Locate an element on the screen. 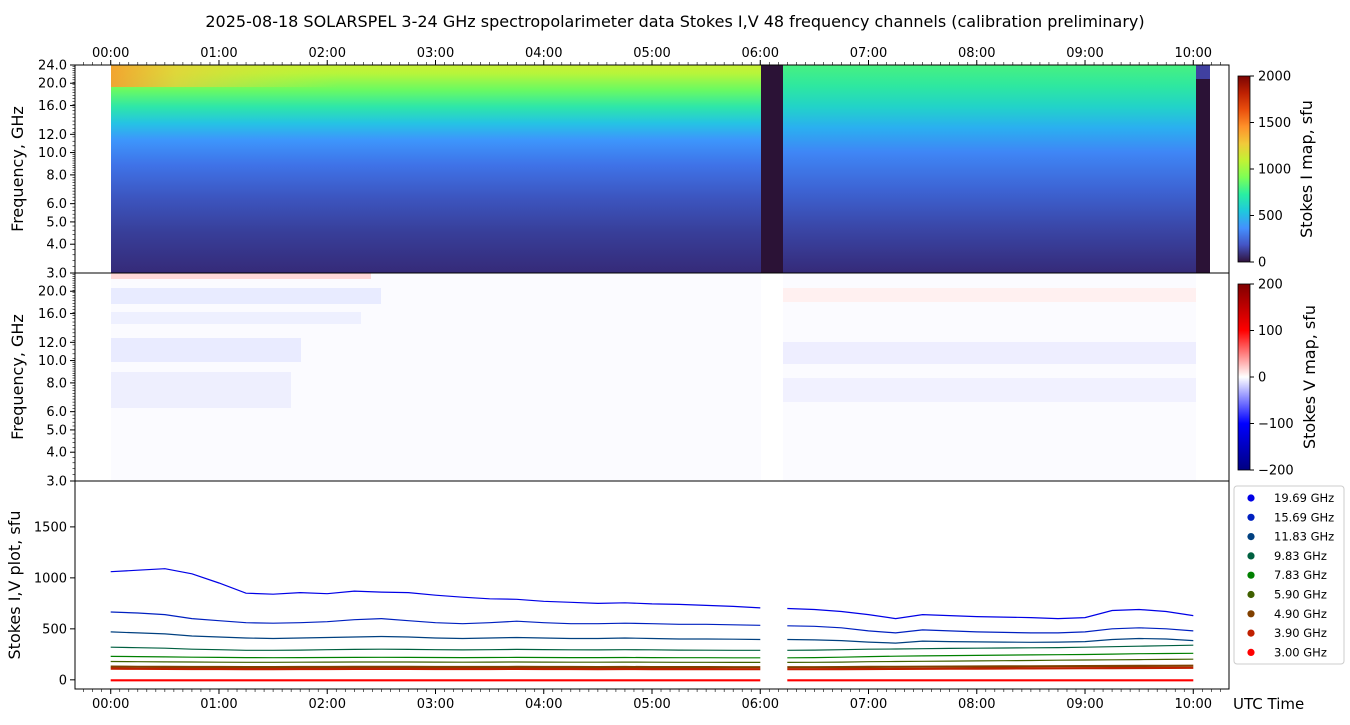 The width and height of the screenshot is (1350, 725). stokes-iv-x-tick-label: 00:00 is located at coordinates (110, 704).